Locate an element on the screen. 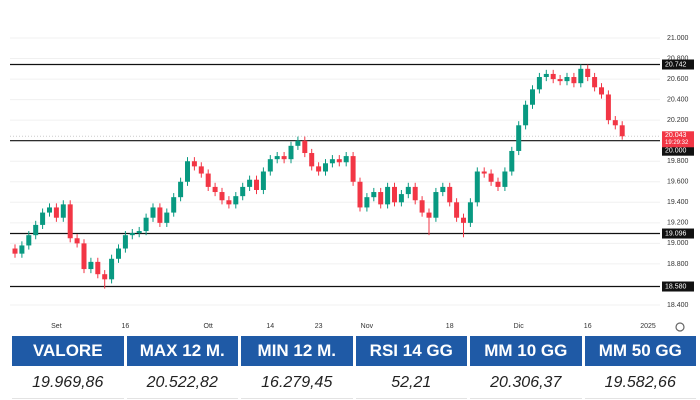 The height and width of the screenshot is (400, 700). table-value: 19.969,86 is located at coordinates (68, 383).